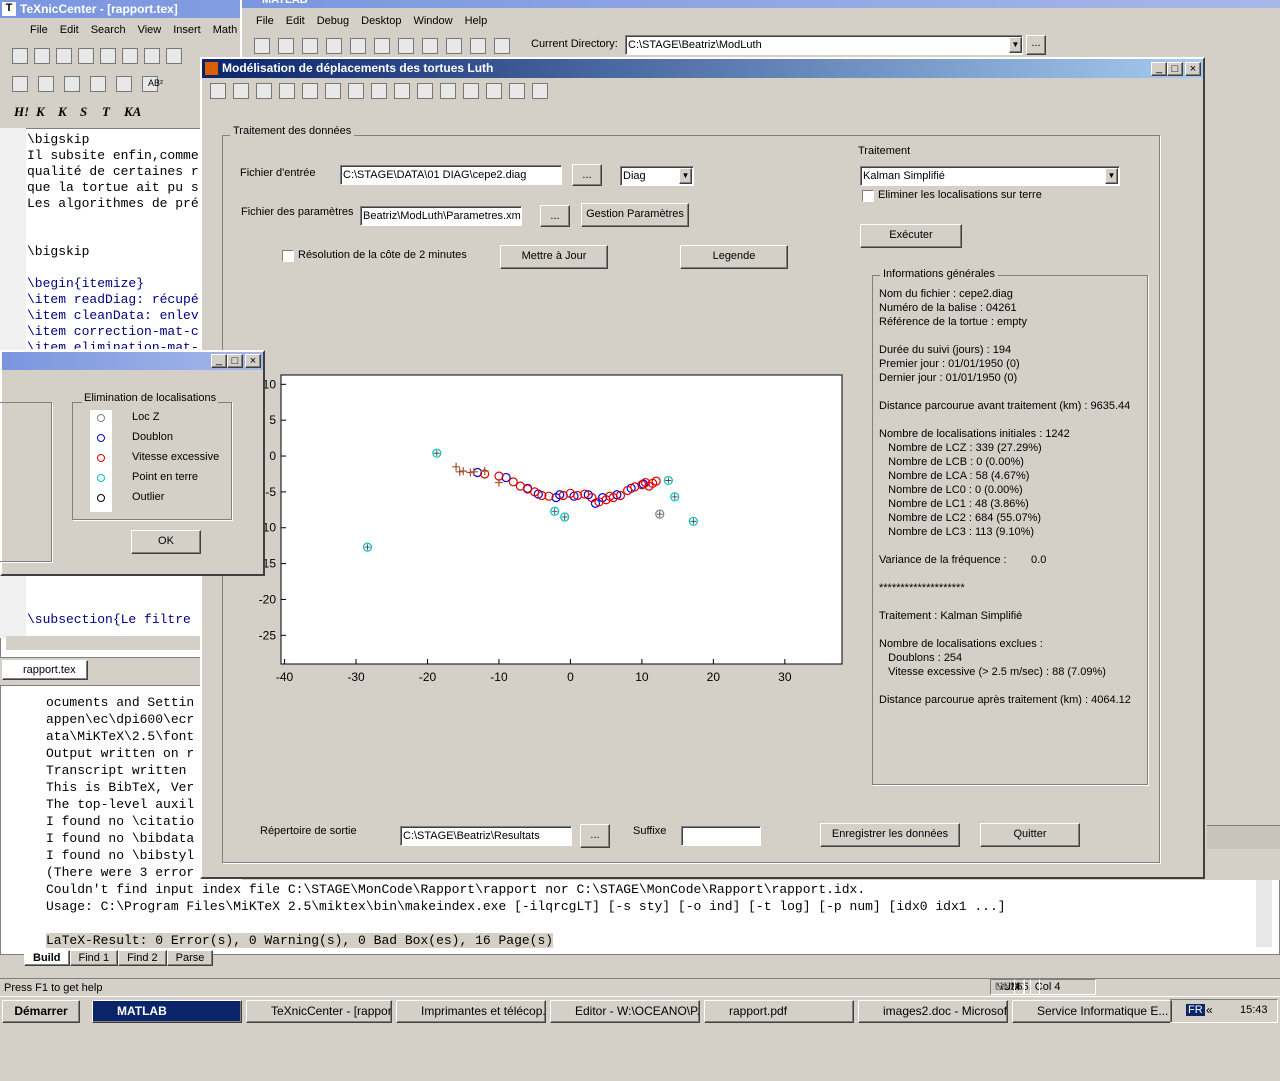 The image size is (1280, 1081). I want to click on output-tab: Build, so click(47, 958).